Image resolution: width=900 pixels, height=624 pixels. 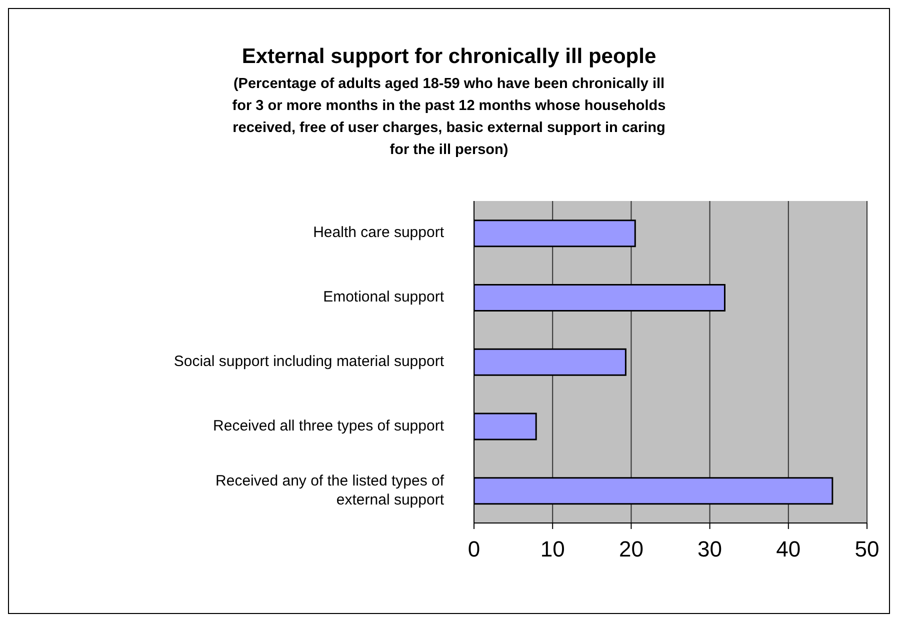 What do you see at coordinates (309, 361) in the screenshot?
I see `y-tick-label: Social support including material support` at bounding box center [309, 361].